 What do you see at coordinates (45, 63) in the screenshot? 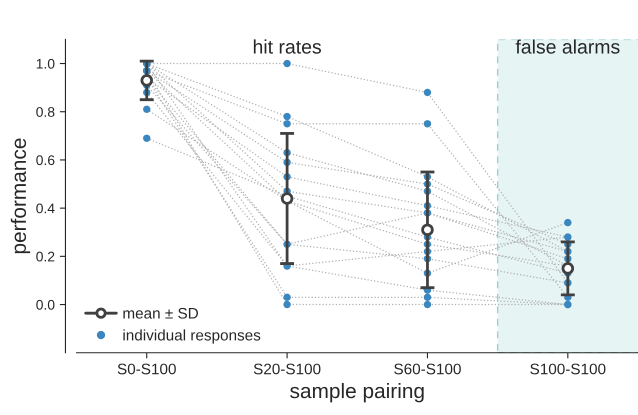
I see `y-tick-label: 1.0` at bounding box center [45, 63].